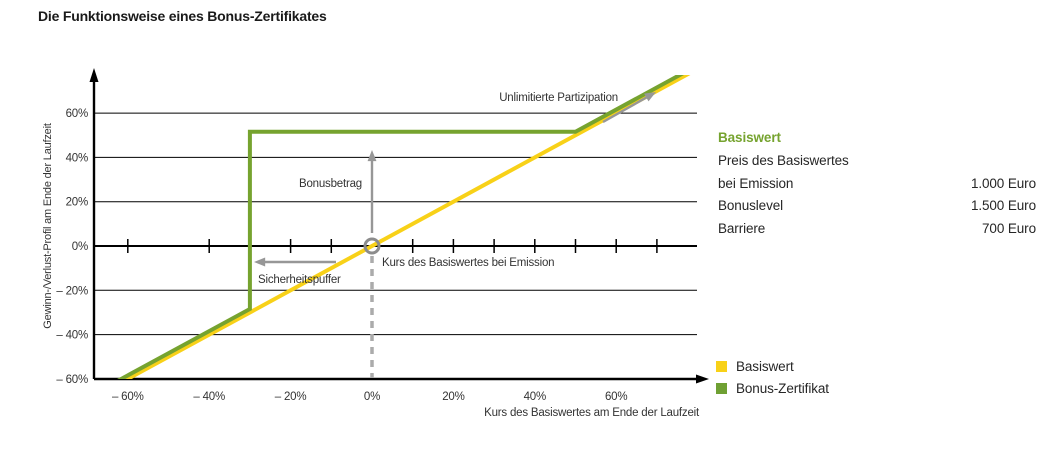 This screenshot has height=464, width=1062. What do you see at coordinates (291, 397) in the screenshot?
I see `x-tick-label--20: – 20%` at bounding box center [291, 397].